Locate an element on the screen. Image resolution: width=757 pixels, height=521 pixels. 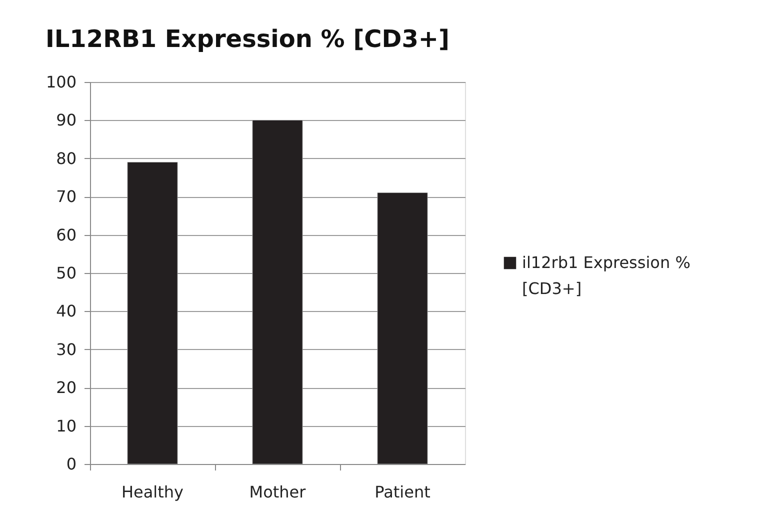
x-tick-label: Healthy is located at coordinates (152, 492).